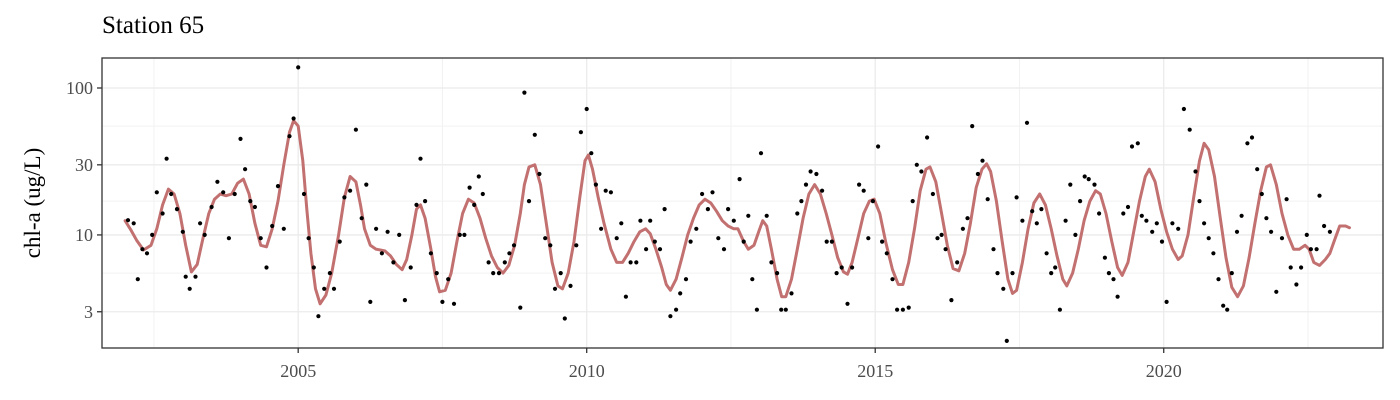 Image resolution: width=1400 pixels, height=400 pixels. Describe the element at coordinates (88, 312) in the screenshot. I see `y-tick-label: 3` at that location.